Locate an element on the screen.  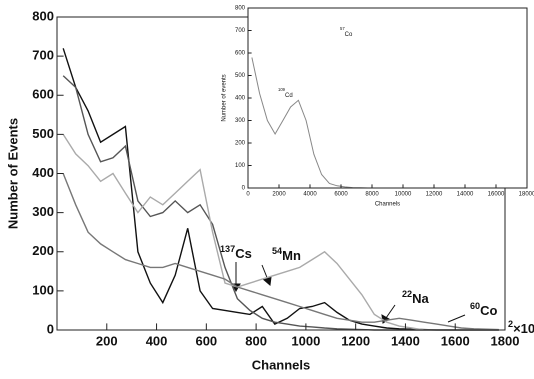
x-tick-label: 18000 is located at coordinates (526, 195).